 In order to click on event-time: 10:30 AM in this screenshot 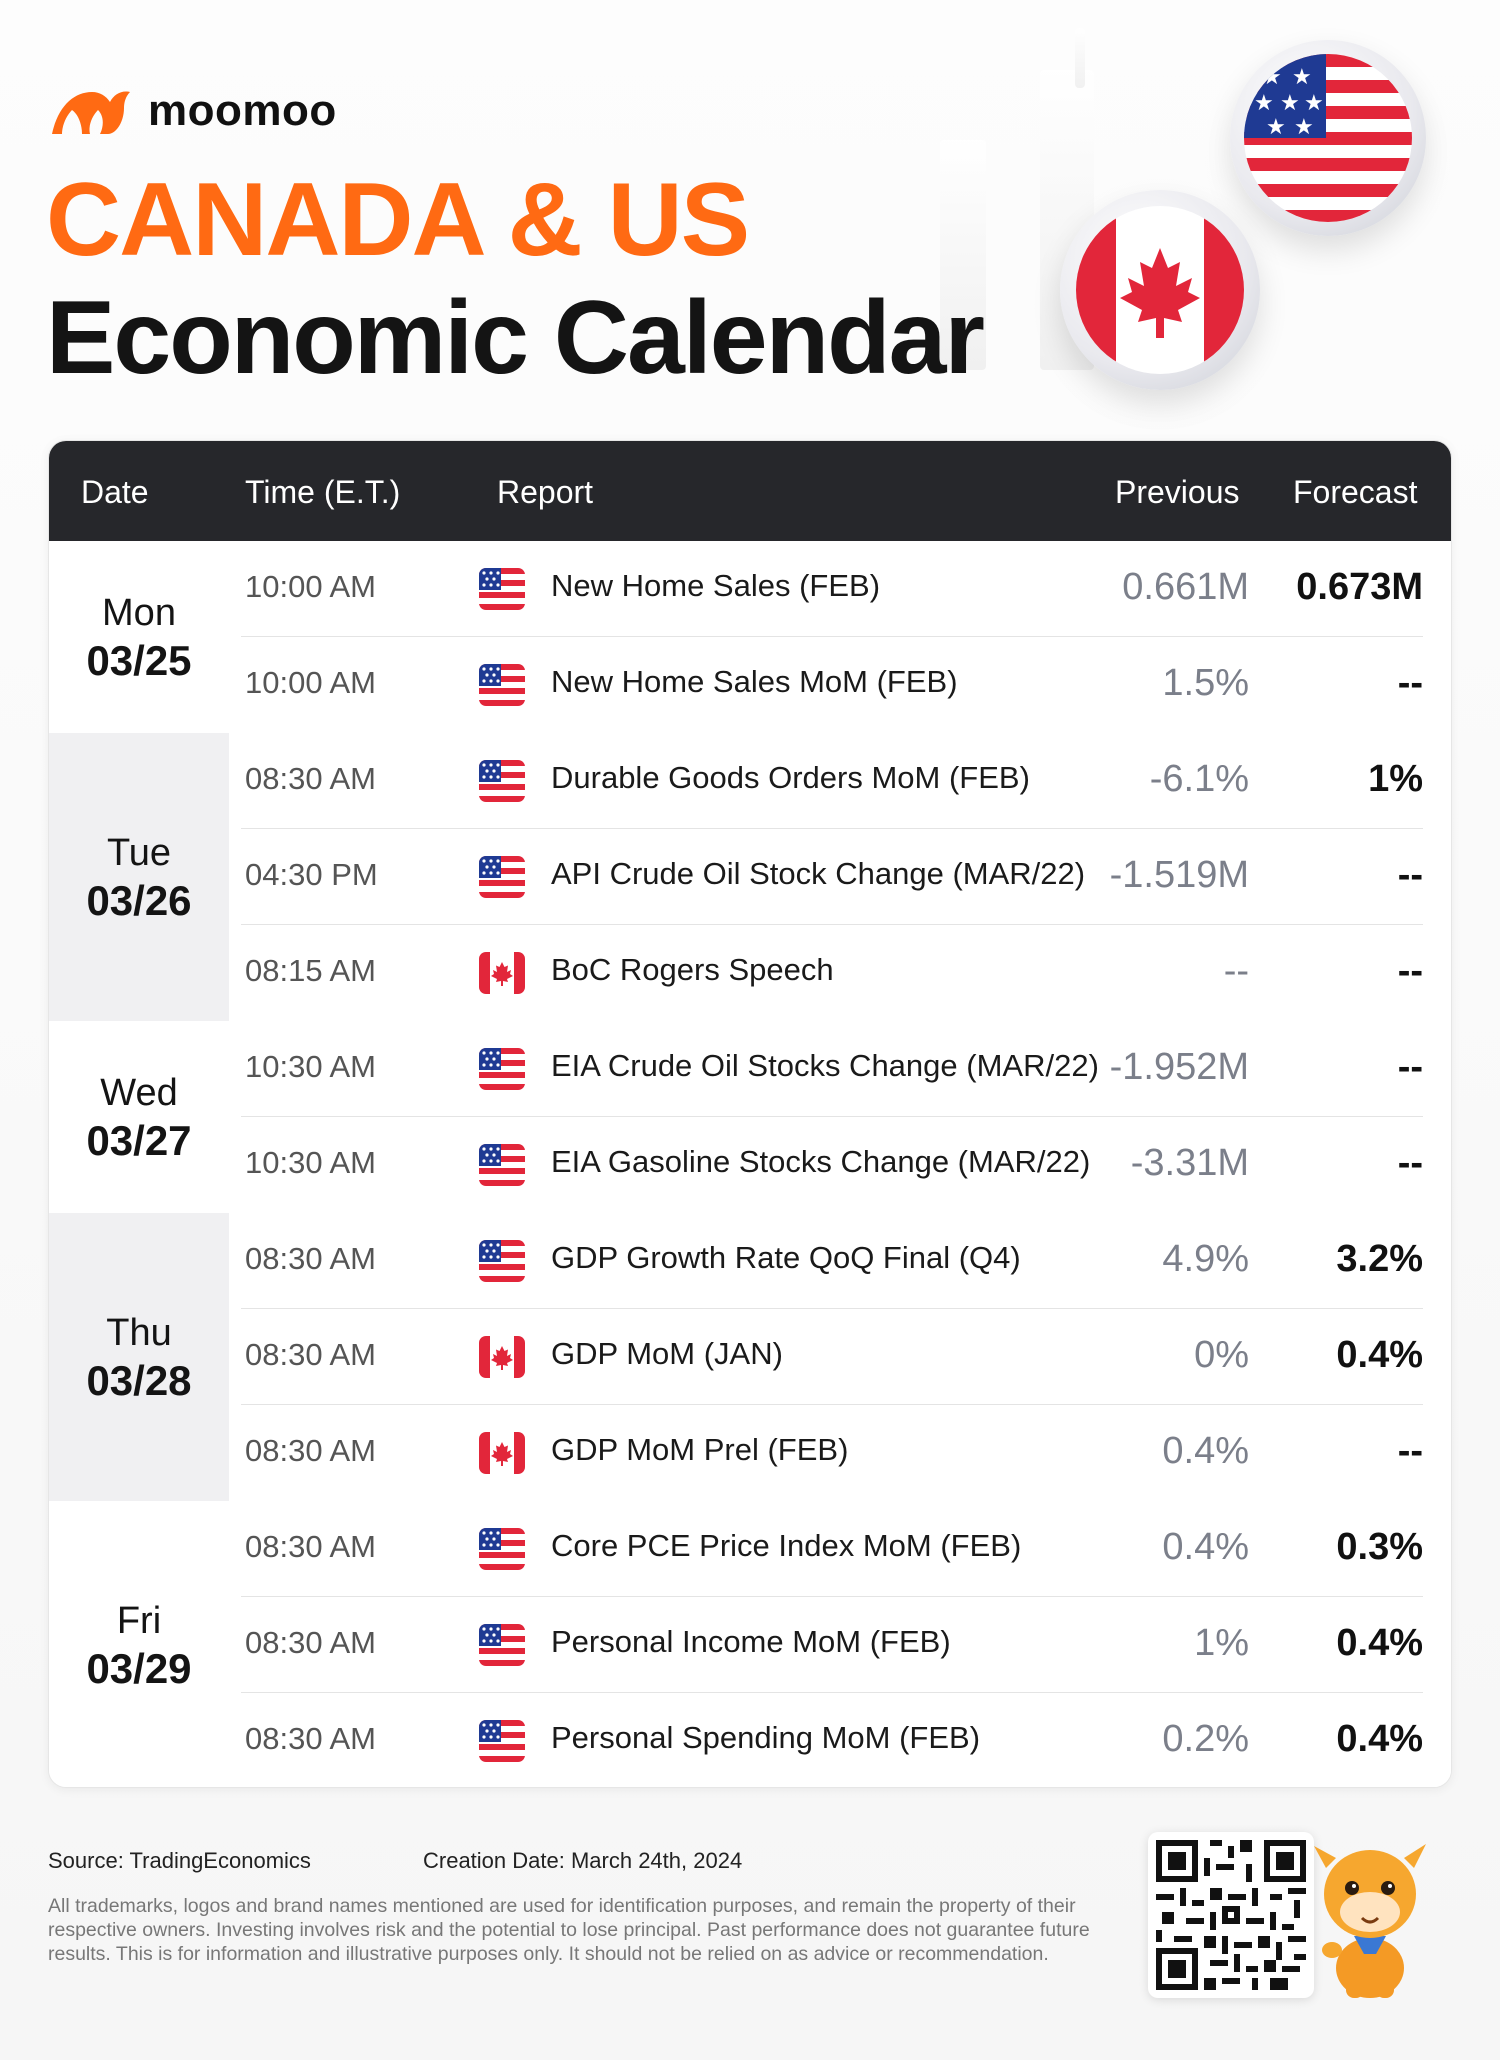, I will do `click(310, 1162)`.